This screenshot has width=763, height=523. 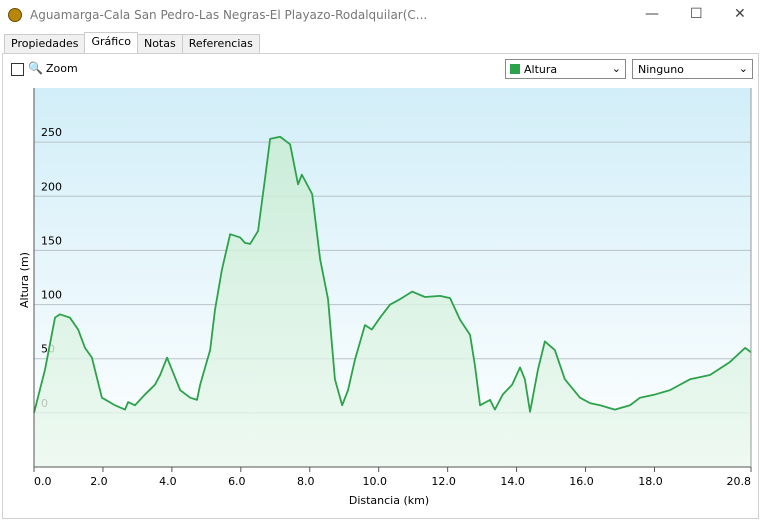 What do you see at coordinates (541, 69) in the screenshot?
I see `series-name: Altura` at bounding box center [541, 69].